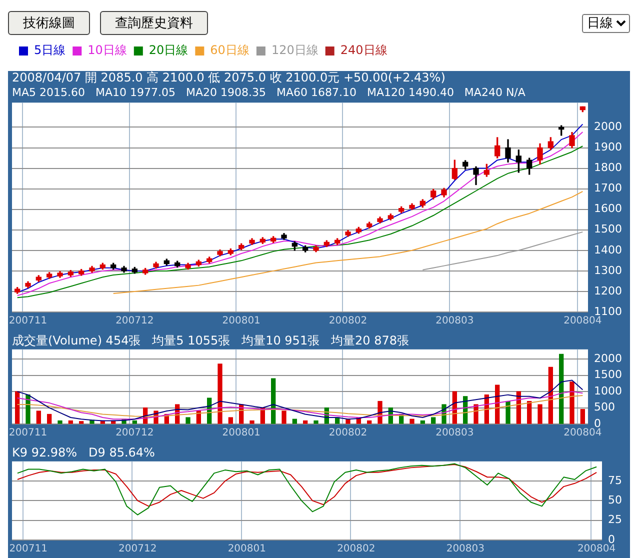  Describe the element at coordinates (294, 50) in the screenshot. I see `legend-label: 120日線` at that location.